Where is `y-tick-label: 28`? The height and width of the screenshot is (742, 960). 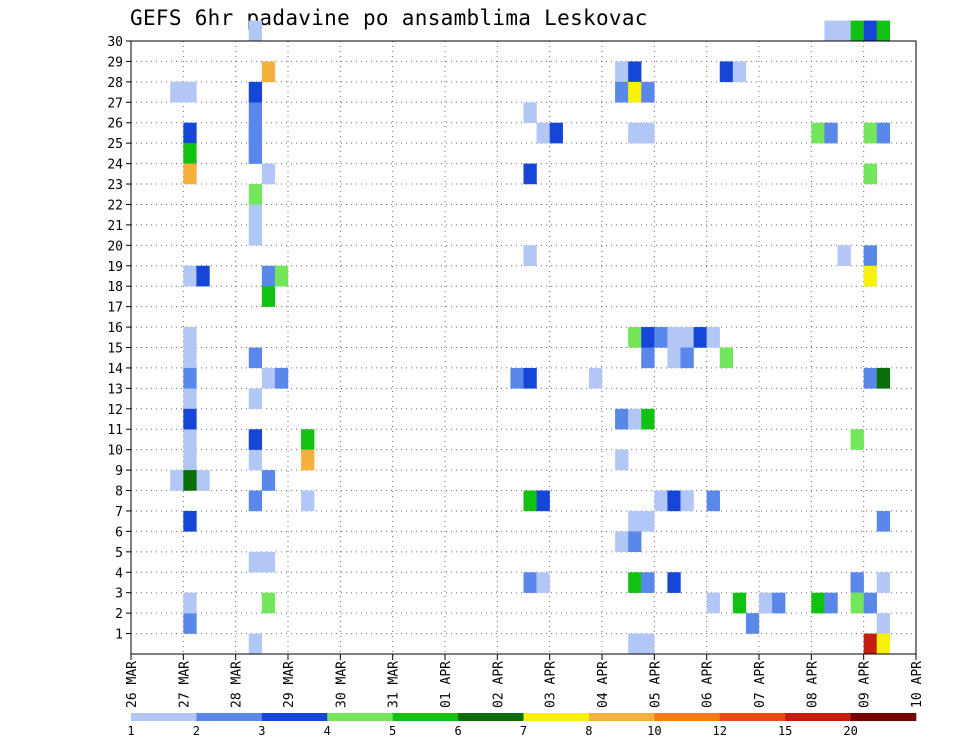
y-tick-label: 28 is located at coordinates (115, 83).